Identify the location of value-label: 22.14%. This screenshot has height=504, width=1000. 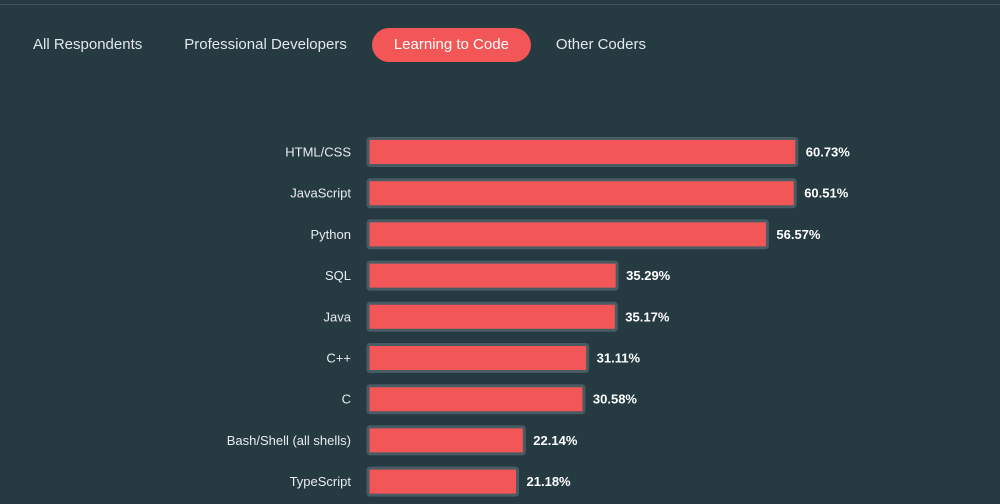
(555, 440).